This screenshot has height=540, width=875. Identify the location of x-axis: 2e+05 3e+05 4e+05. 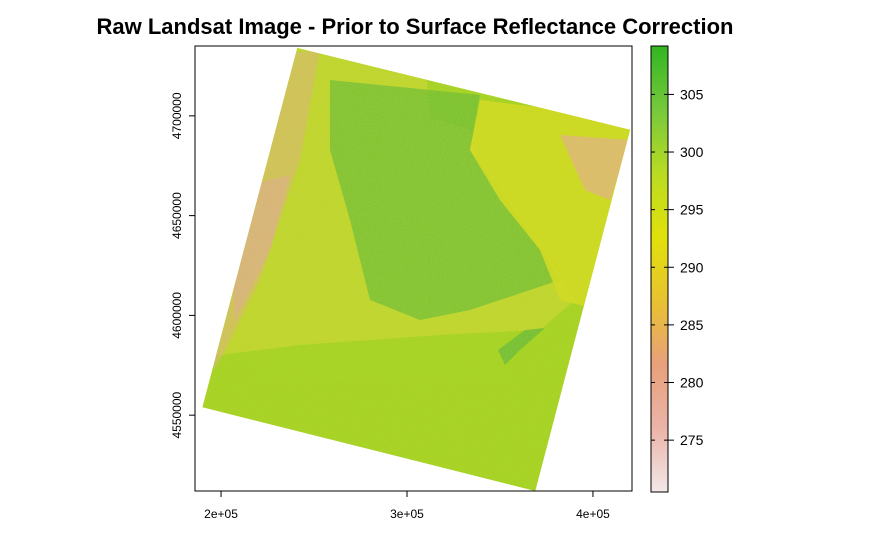
(407, 506).